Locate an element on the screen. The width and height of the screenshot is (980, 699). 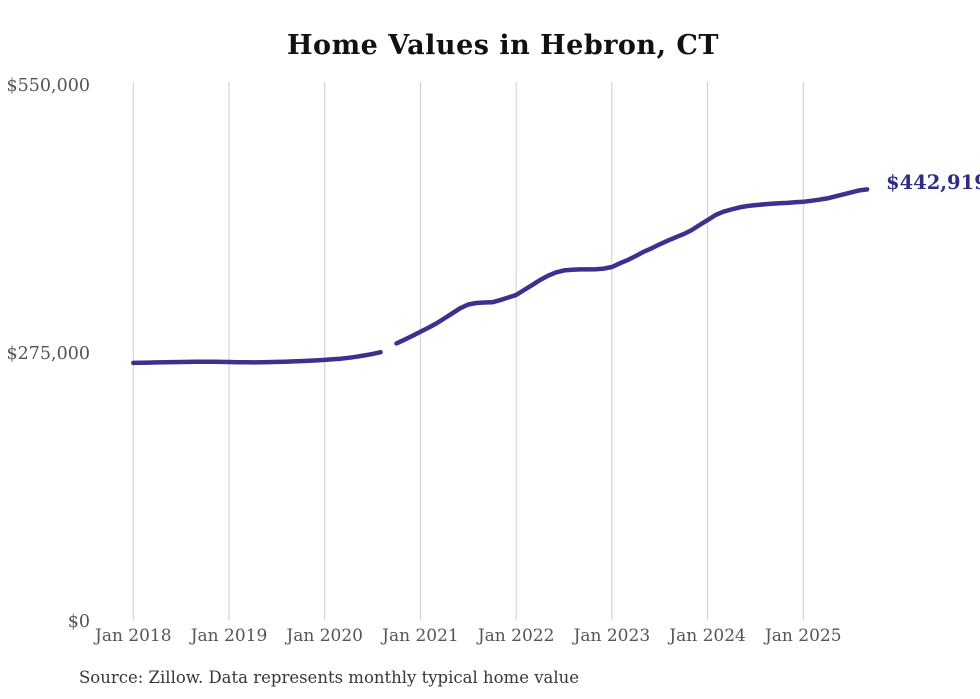
x-axis-tick-label: Jan 2021 is located at coordinates (419, 636).